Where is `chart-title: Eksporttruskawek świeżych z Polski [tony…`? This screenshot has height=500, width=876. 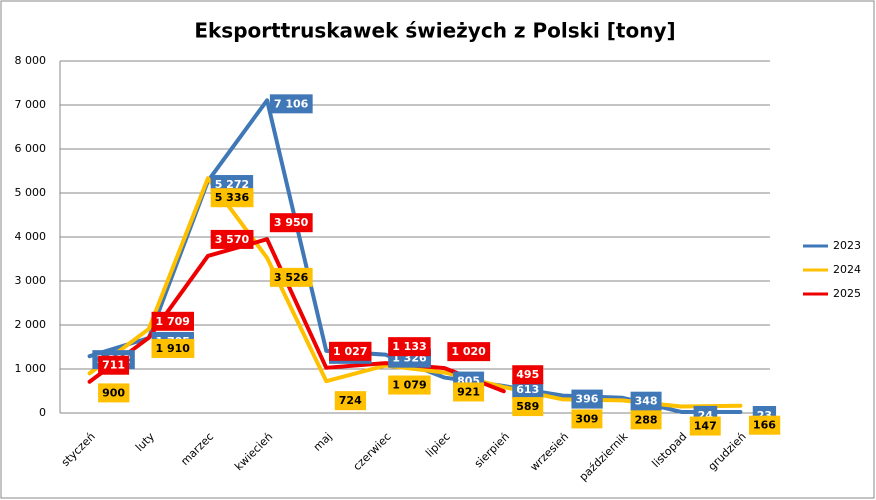
chart-title: Eksporttruskawek świeżych z Polski [tony… is located at coordinates (434, 31).